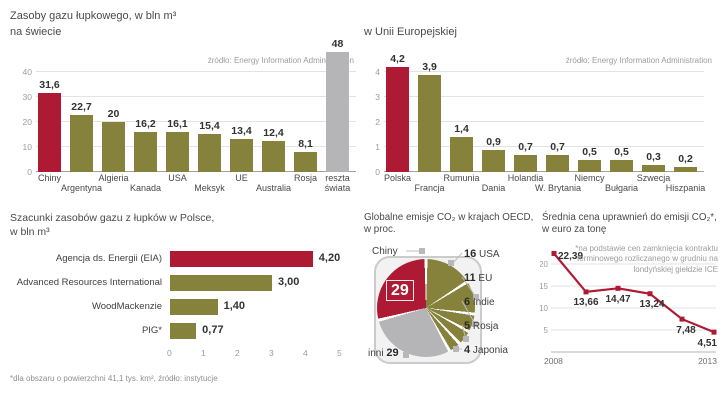  I want to click on x-tick-label: 2, so click(237, 353).